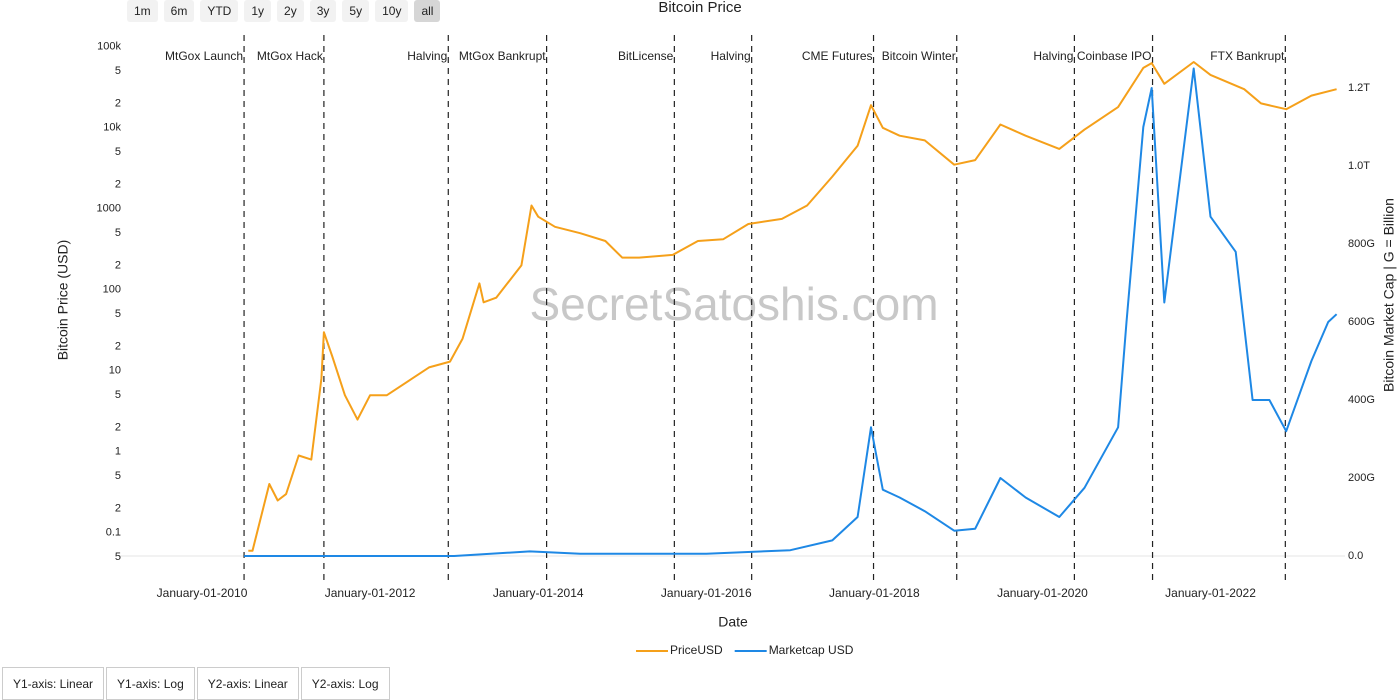  I want to click on x-axis-label: Date, so click(733, 622).